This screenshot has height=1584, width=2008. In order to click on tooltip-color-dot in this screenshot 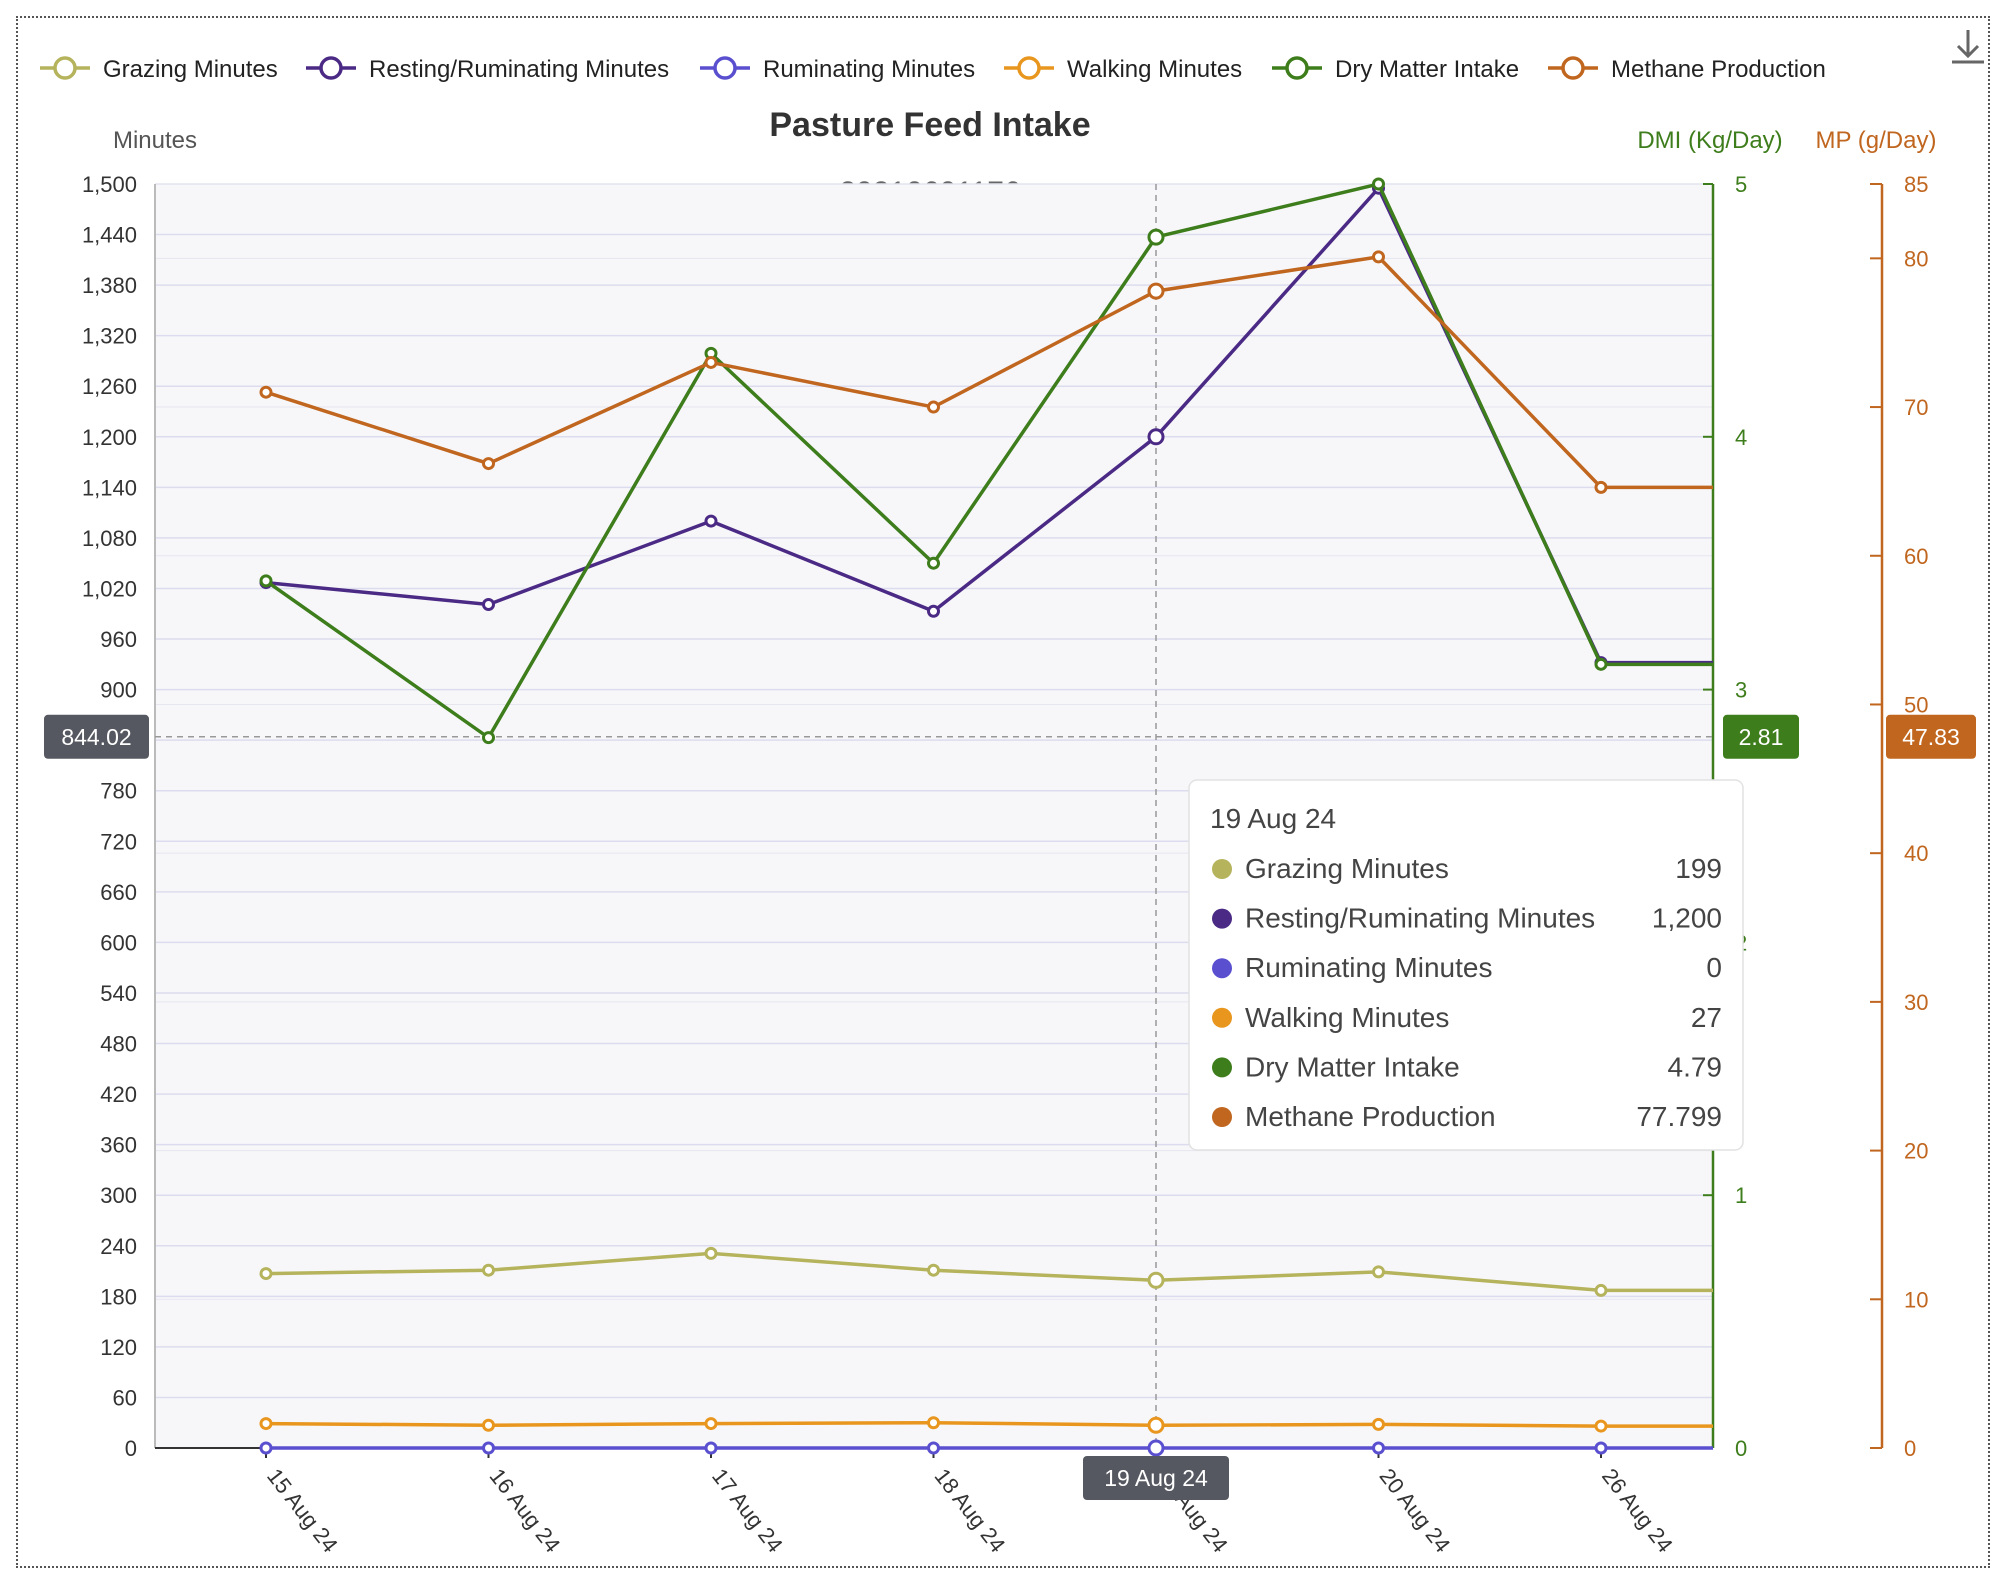, I will do `click(1222, 1017)`.